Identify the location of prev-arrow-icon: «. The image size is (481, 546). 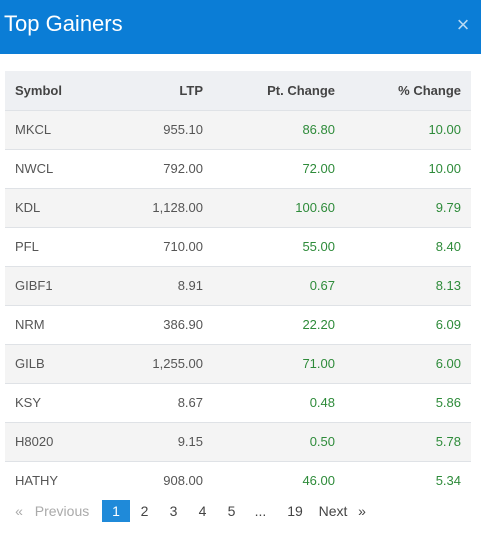
(19, 511).